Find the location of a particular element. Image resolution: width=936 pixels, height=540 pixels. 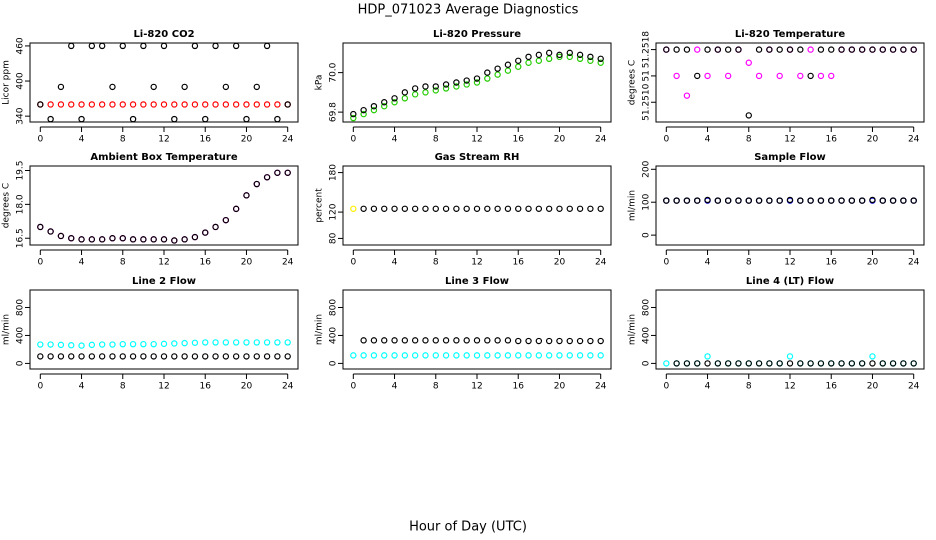

panel-title: Sample Flow is located at coordinates (790, 157).